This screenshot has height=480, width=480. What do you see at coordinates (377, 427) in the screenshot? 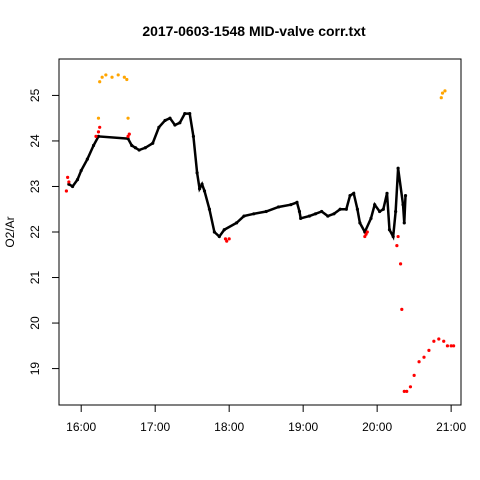
I see `x-tick-label: 20:00` at bounding box center [377, 427].